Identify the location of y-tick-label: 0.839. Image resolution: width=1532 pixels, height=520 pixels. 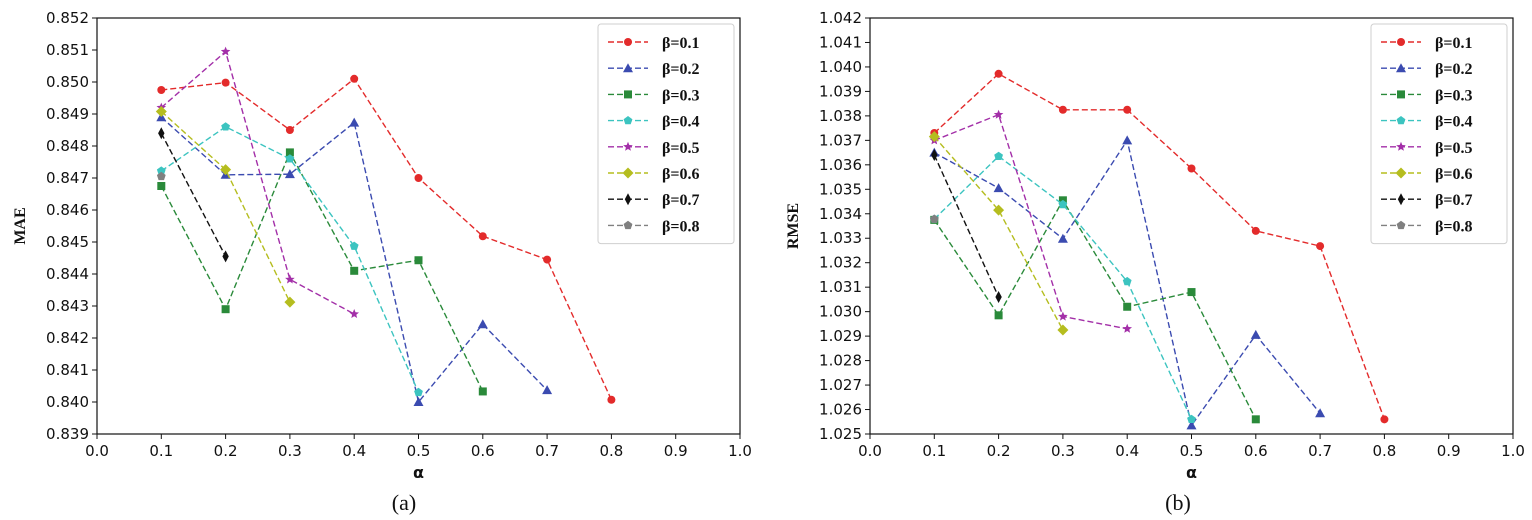
(67, 434).